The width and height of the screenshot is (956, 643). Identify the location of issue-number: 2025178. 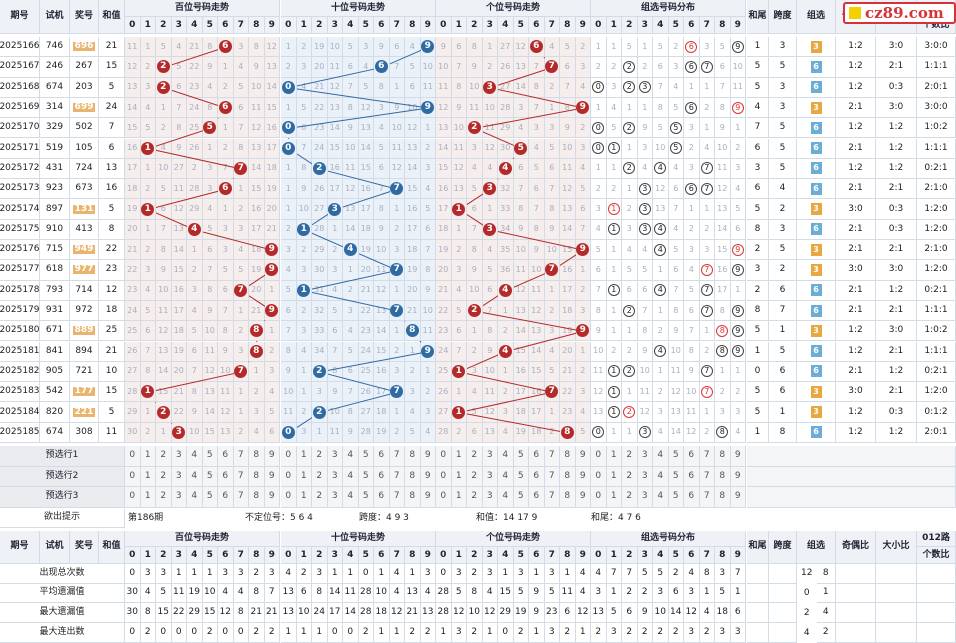
(20, 290).